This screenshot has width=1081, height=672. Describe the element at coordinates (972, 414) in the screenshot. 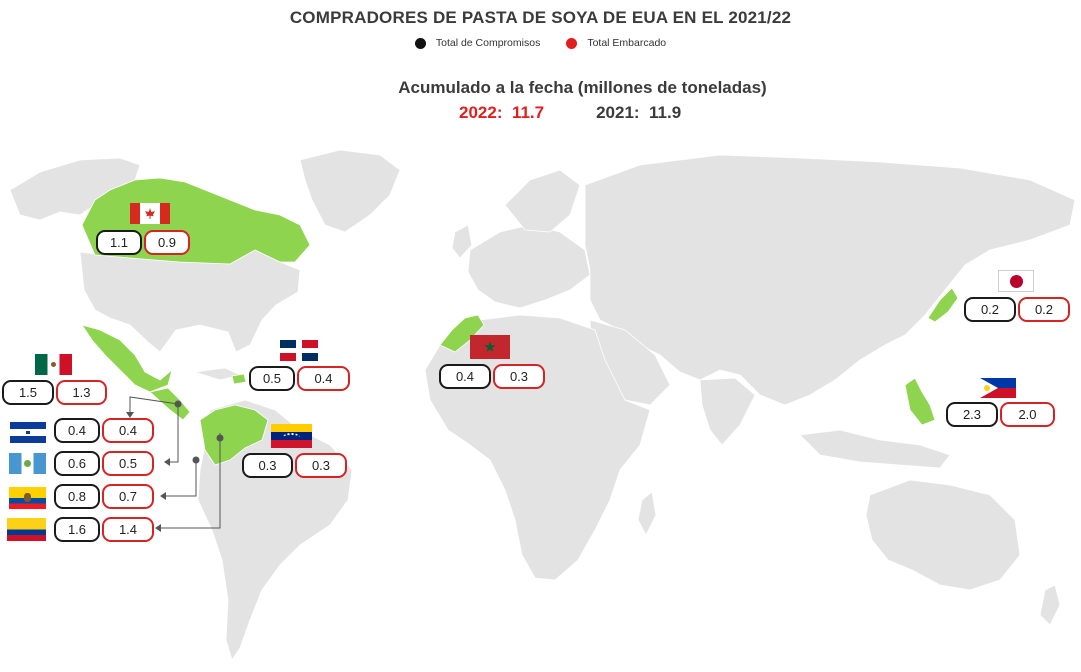

I see `philippines-compromisos: 2.3` at that location.